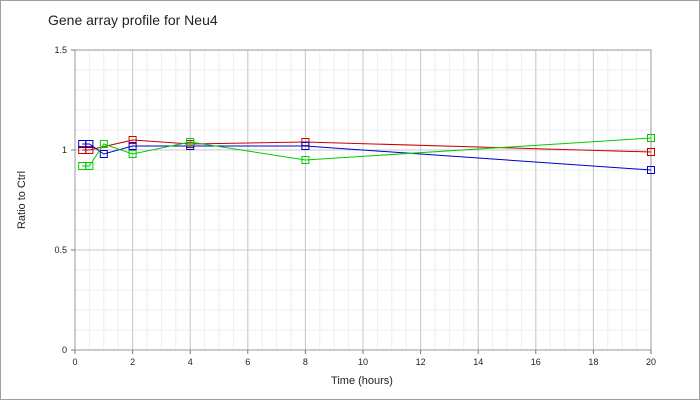 This screenshot has height=400, width=700. I want to click on chart-title: Gene array profile for Neu4, so click(133, 20).